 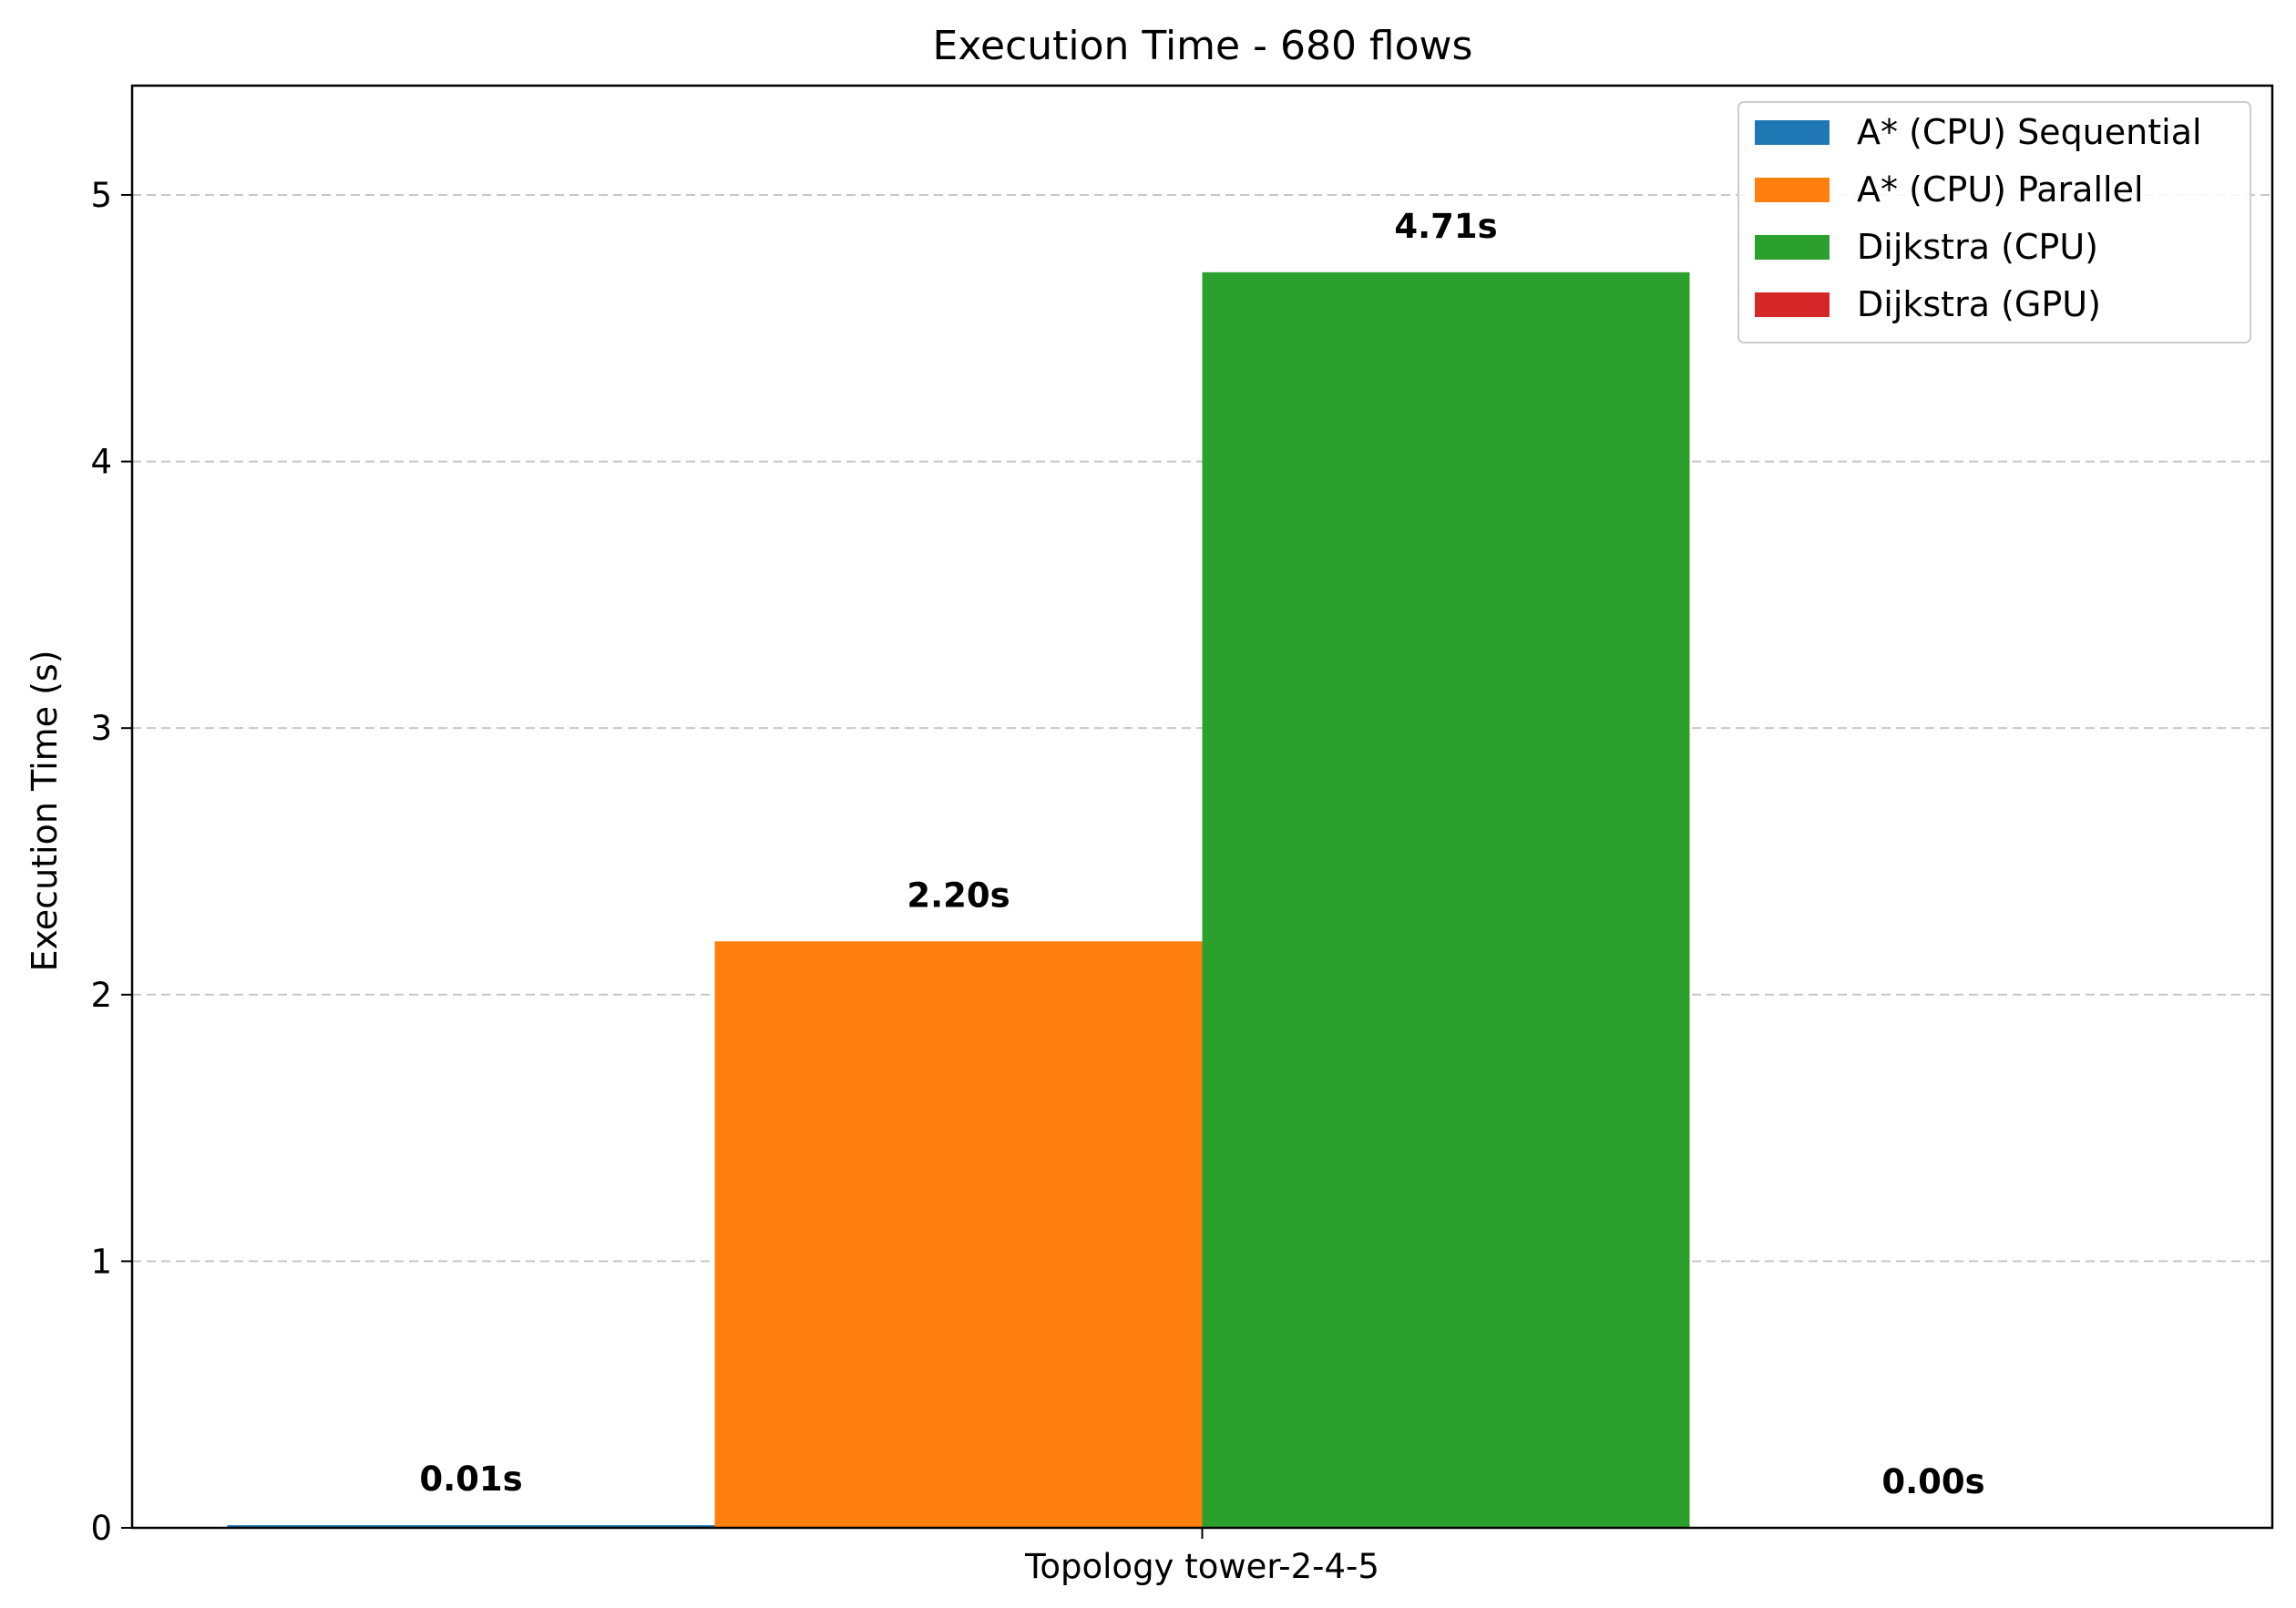 What do you see at coordinates (45, 810) in the screenshot?
I see `y-axis-label: Execution Time (s)` at bounding box center [45, 810].